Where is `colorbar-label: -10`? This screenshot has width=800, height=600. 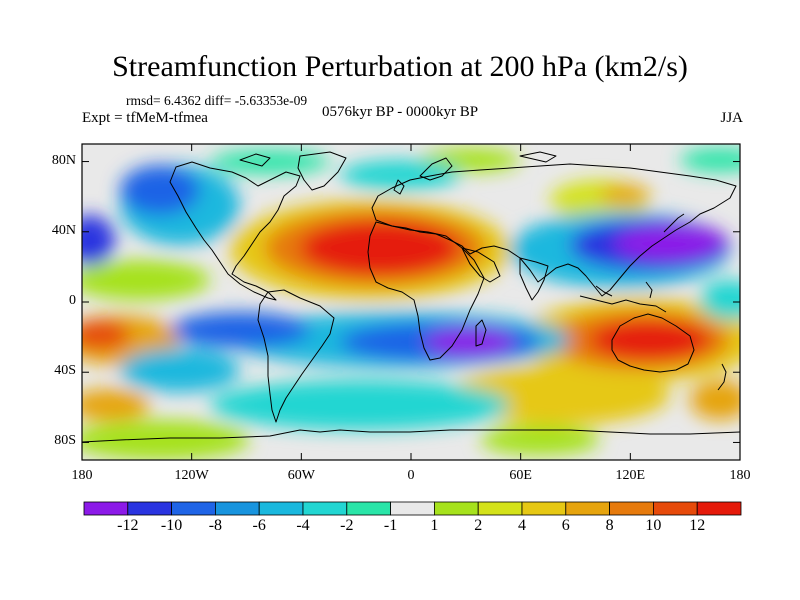
colorbar-label: -10 is located at coordinates (171, 525).